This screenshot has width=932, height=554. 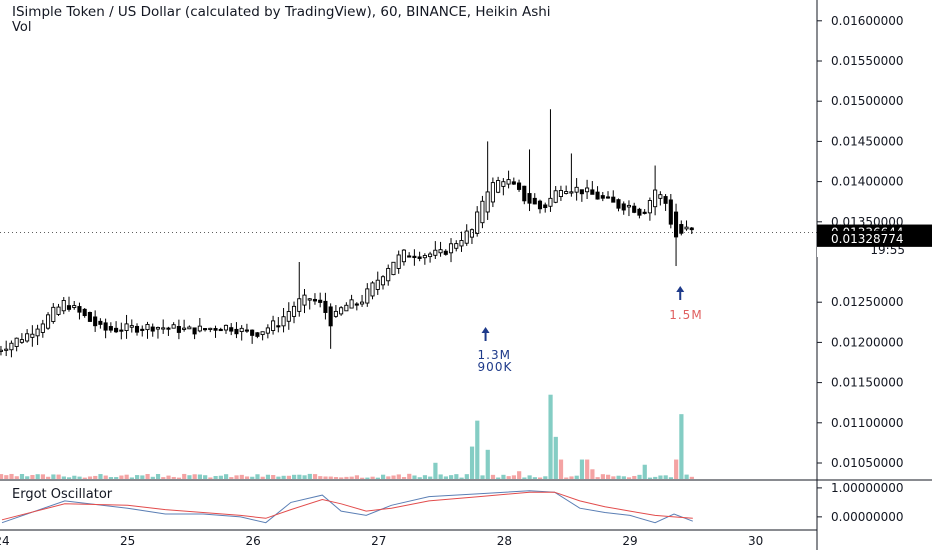 What do you see at coordinates (867, 302) in the screenshot?
I see `price-tick-label: 0.01250000` at bounding box center [867, 302].